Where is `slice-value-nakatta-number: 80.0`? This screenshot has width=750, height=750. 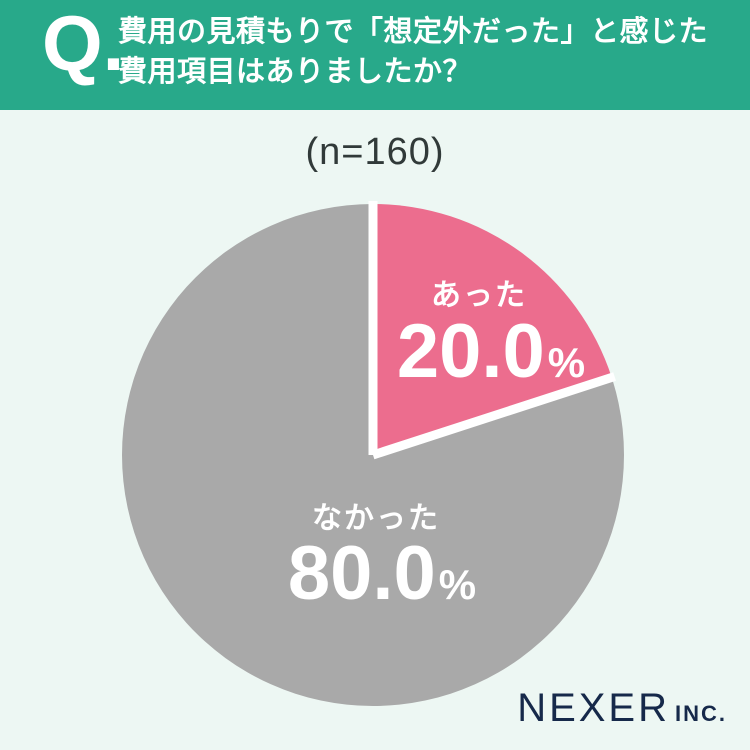 slice-value-nakatta-number: 80.0 is located at coordinates (361, 573).